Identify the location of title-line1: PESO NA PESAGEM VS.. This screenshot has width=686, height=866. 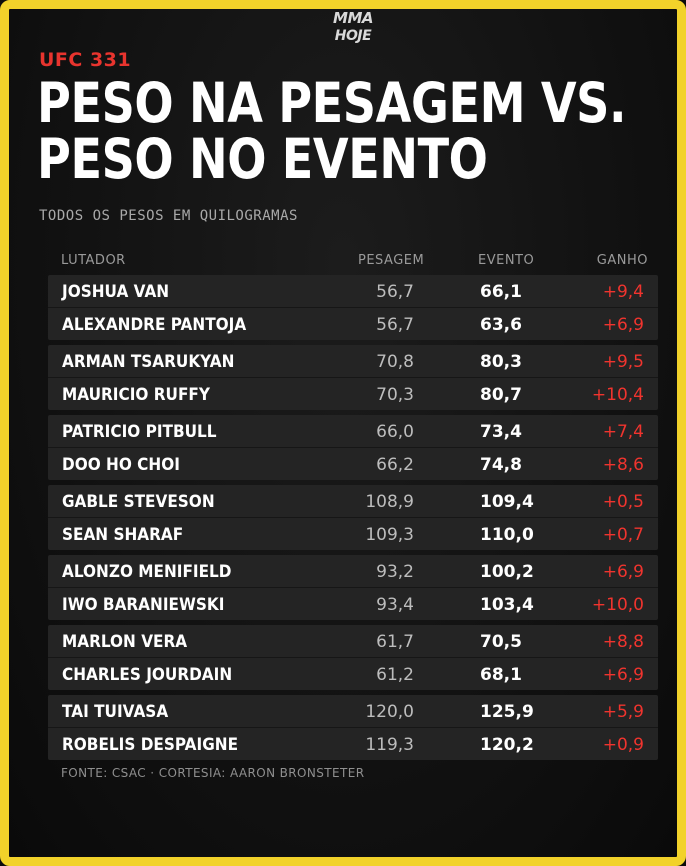
(332, 103).